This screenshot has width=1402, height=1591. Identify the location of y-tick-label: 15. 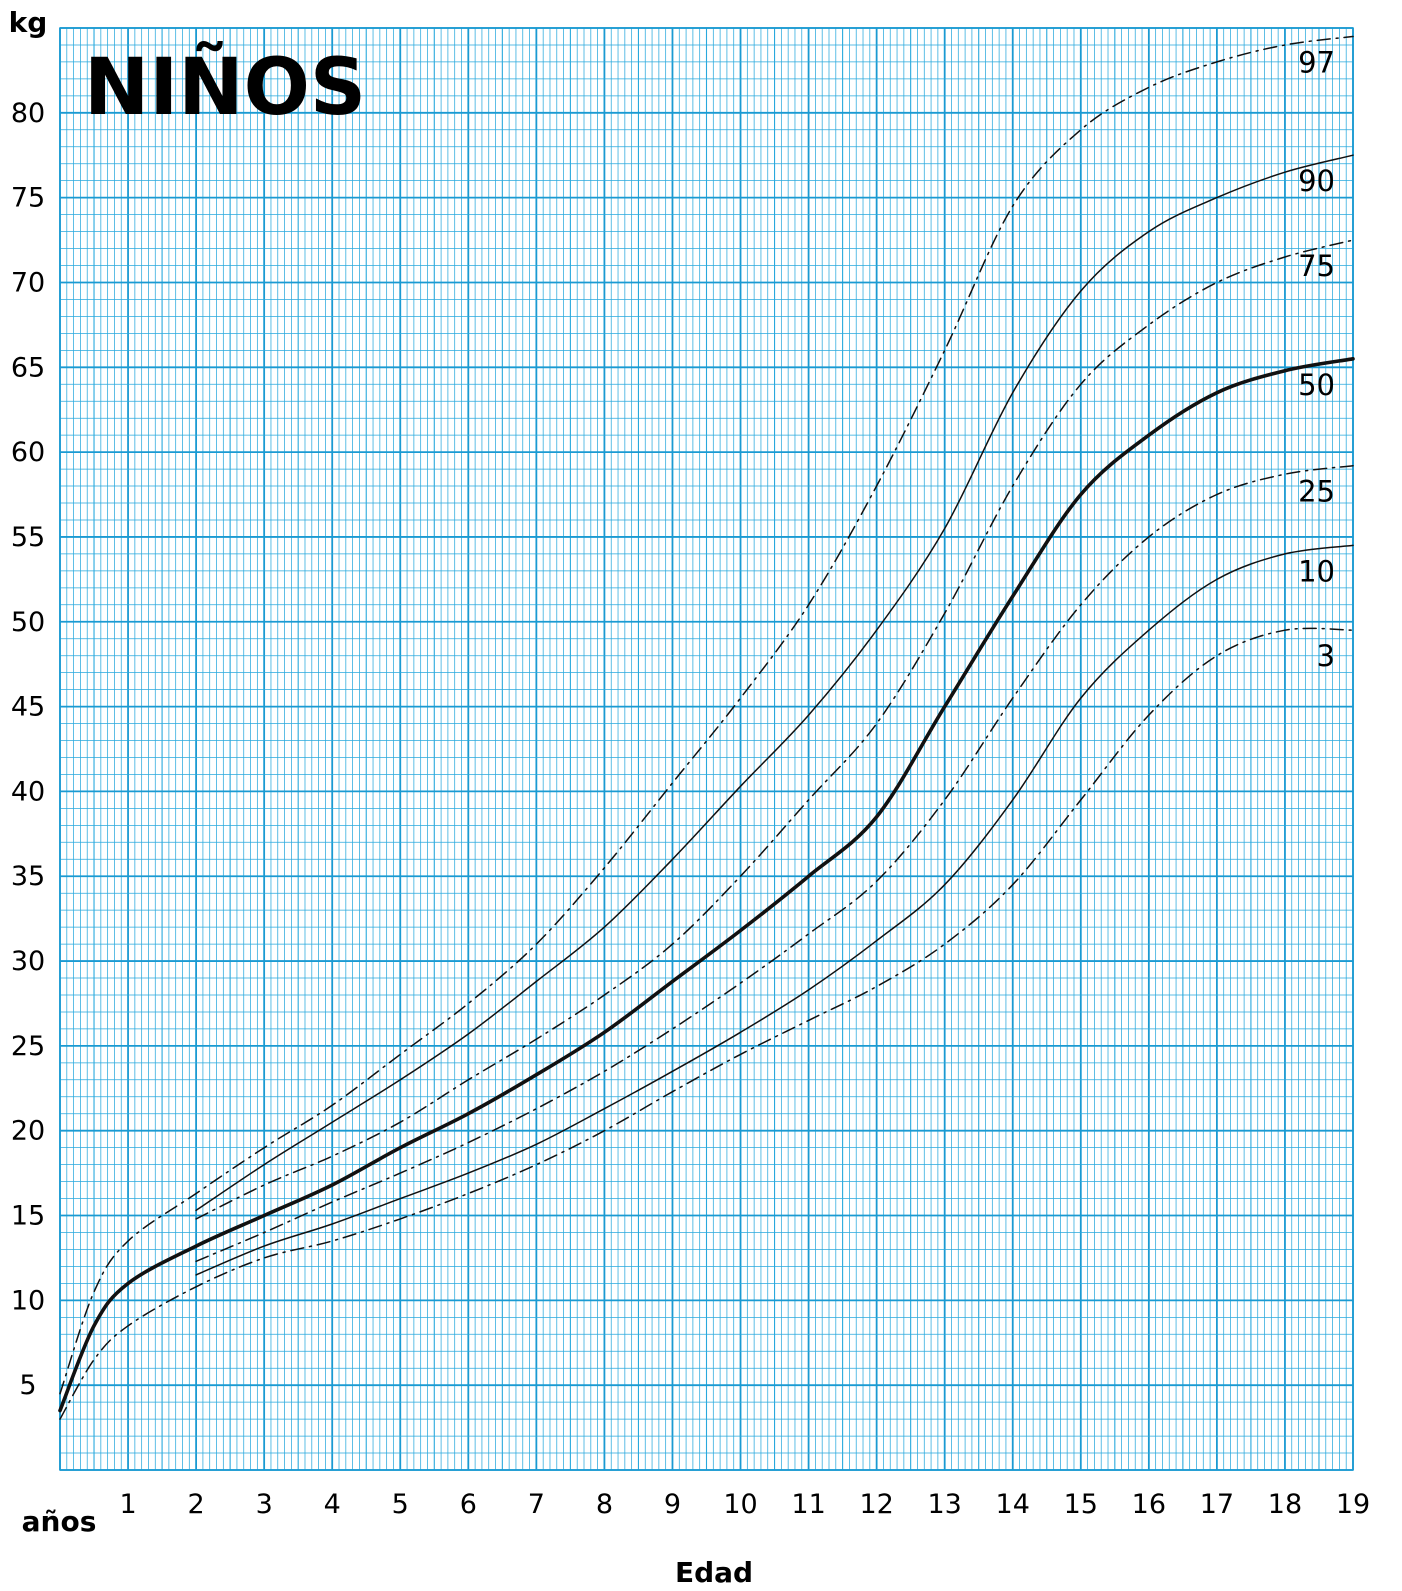
(28, 1216).